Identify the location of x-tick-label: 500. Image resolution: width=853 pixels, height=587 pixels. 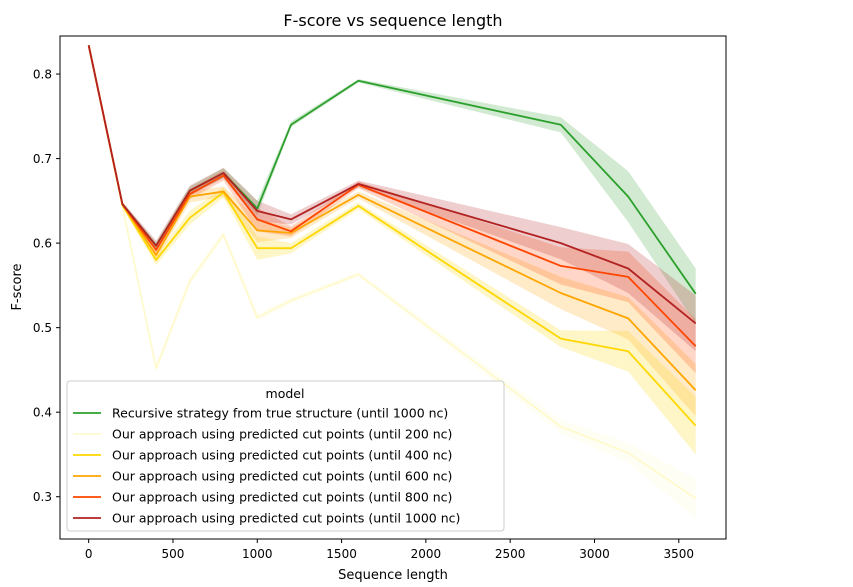
(173, 554).